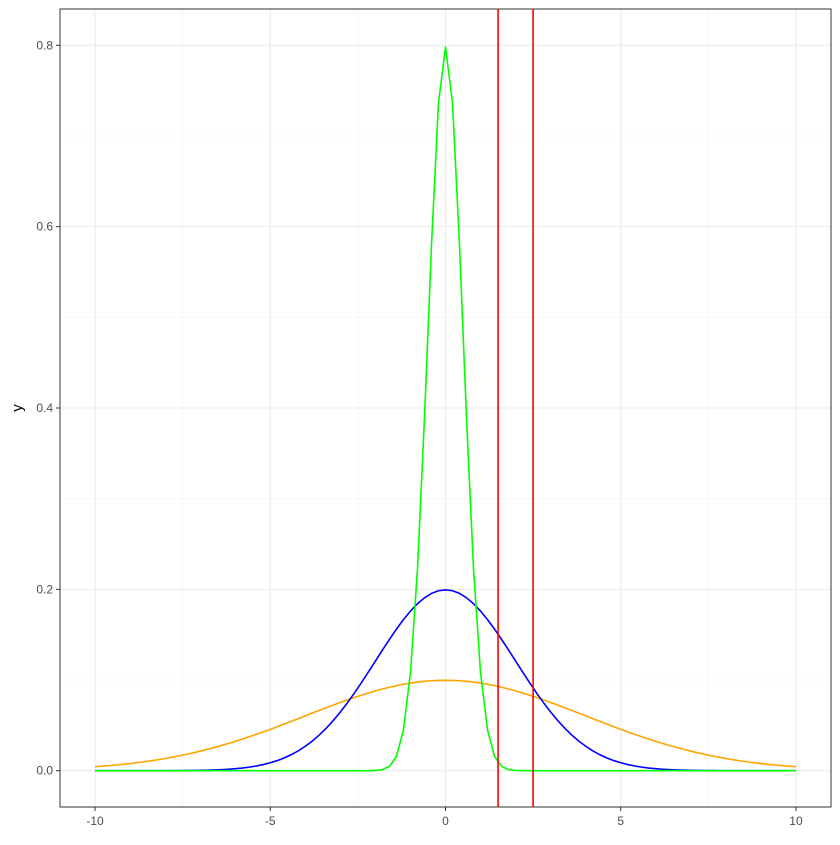 The height and width of the screenshot is (845, 840). I want to click on y-axis: 0.0 0.2 0.4 0.6 0.8, so click(48, 408).